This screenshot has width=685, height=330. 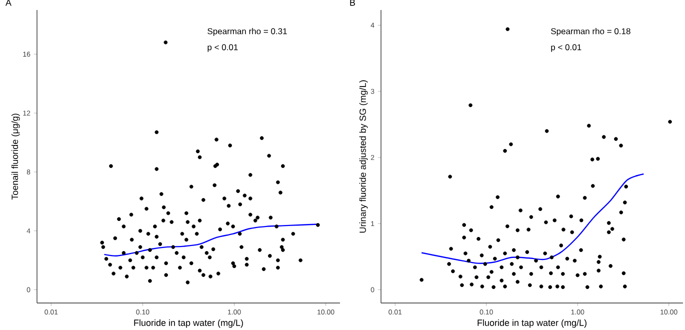 What do you see at coordinates (15, 157) in the screenshot?
I see `y-axis-title: Toenail fluoride (μg/g)` at bounding box center [15, 157].